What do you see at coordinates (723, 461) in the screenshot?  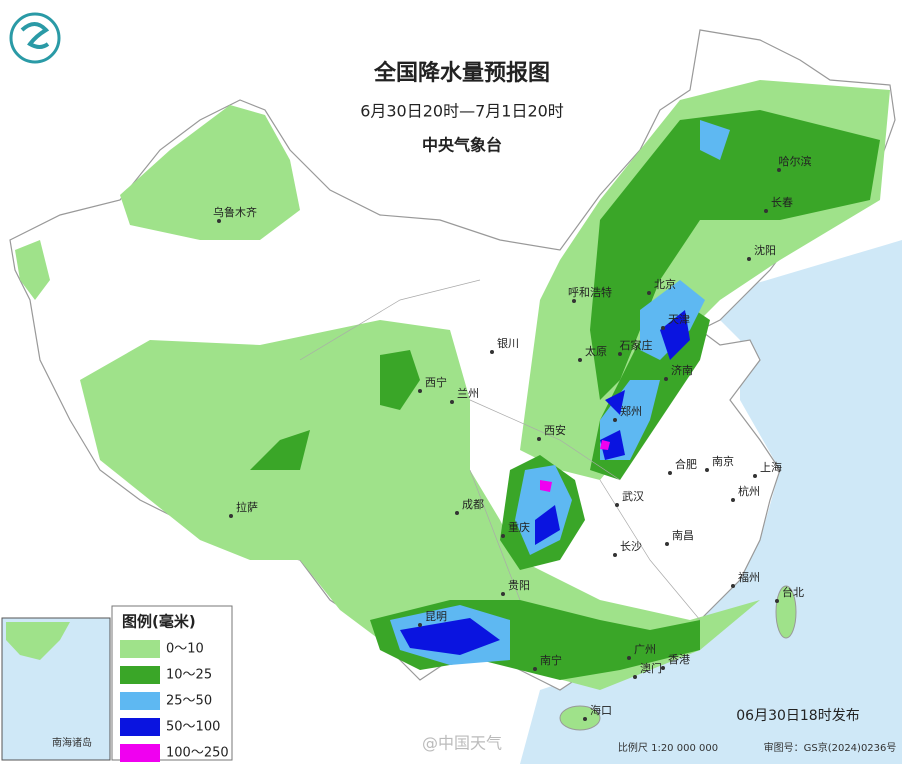 I see `city-label: 南京` at bounding box center [723, 461].